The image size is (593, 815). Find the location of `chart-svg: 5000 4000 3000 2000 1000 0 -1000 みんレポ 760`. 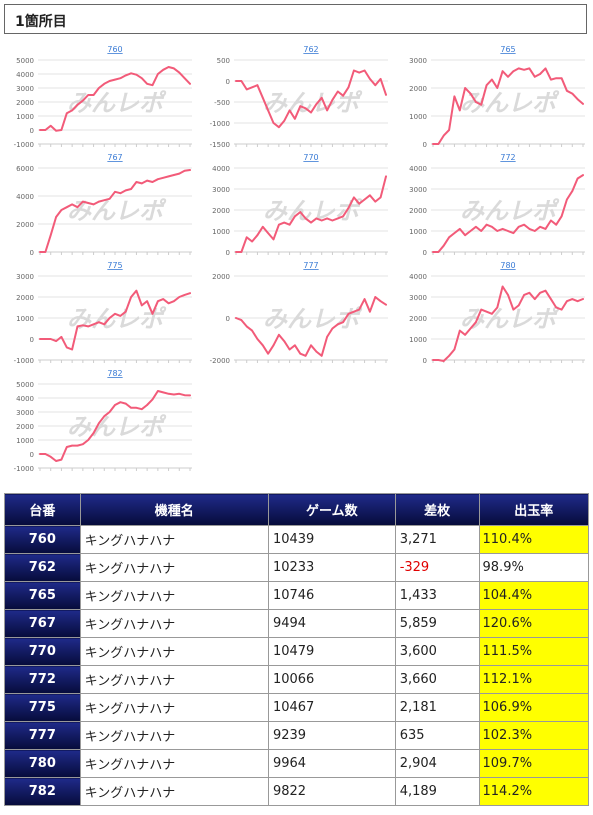

chart-svg: 5000 4000 3000 2000 1000 0 -1000 みんレポ 760 is located at coordinates (103, 97).